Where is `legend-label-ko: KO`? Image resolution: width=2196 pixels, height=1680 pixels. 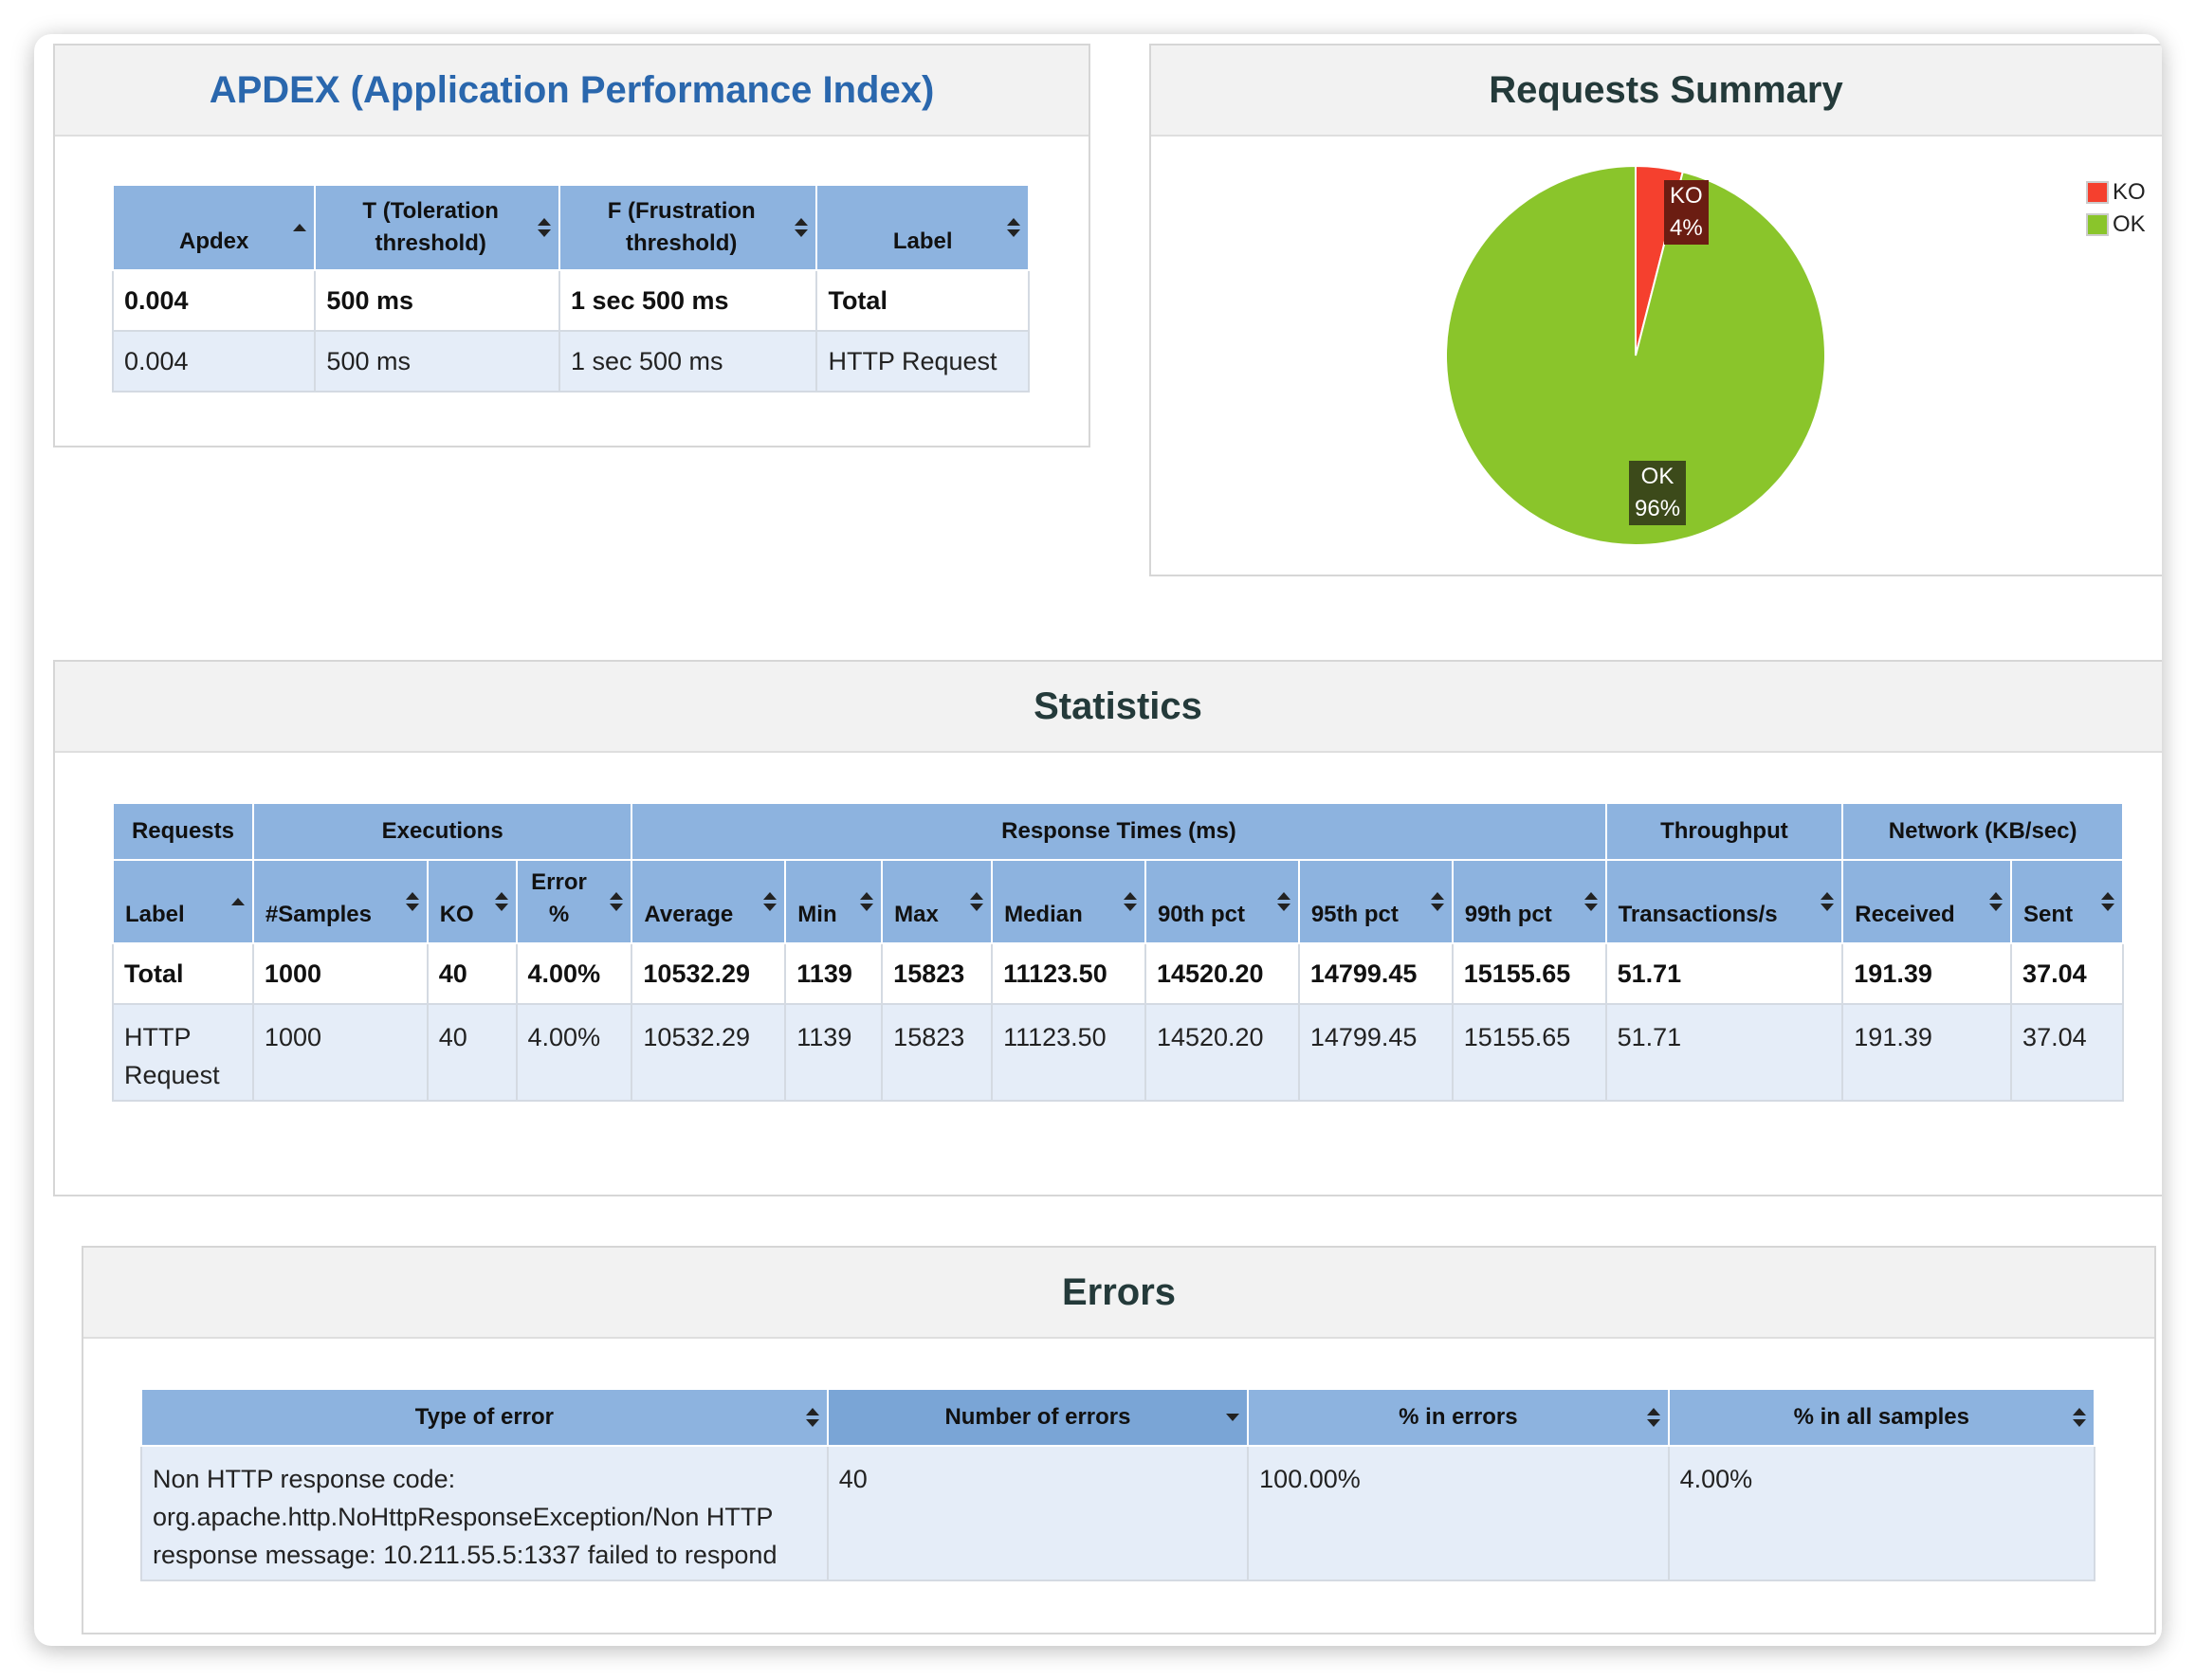
legend-label-ko: KO is located at coordinates (2130, 192).